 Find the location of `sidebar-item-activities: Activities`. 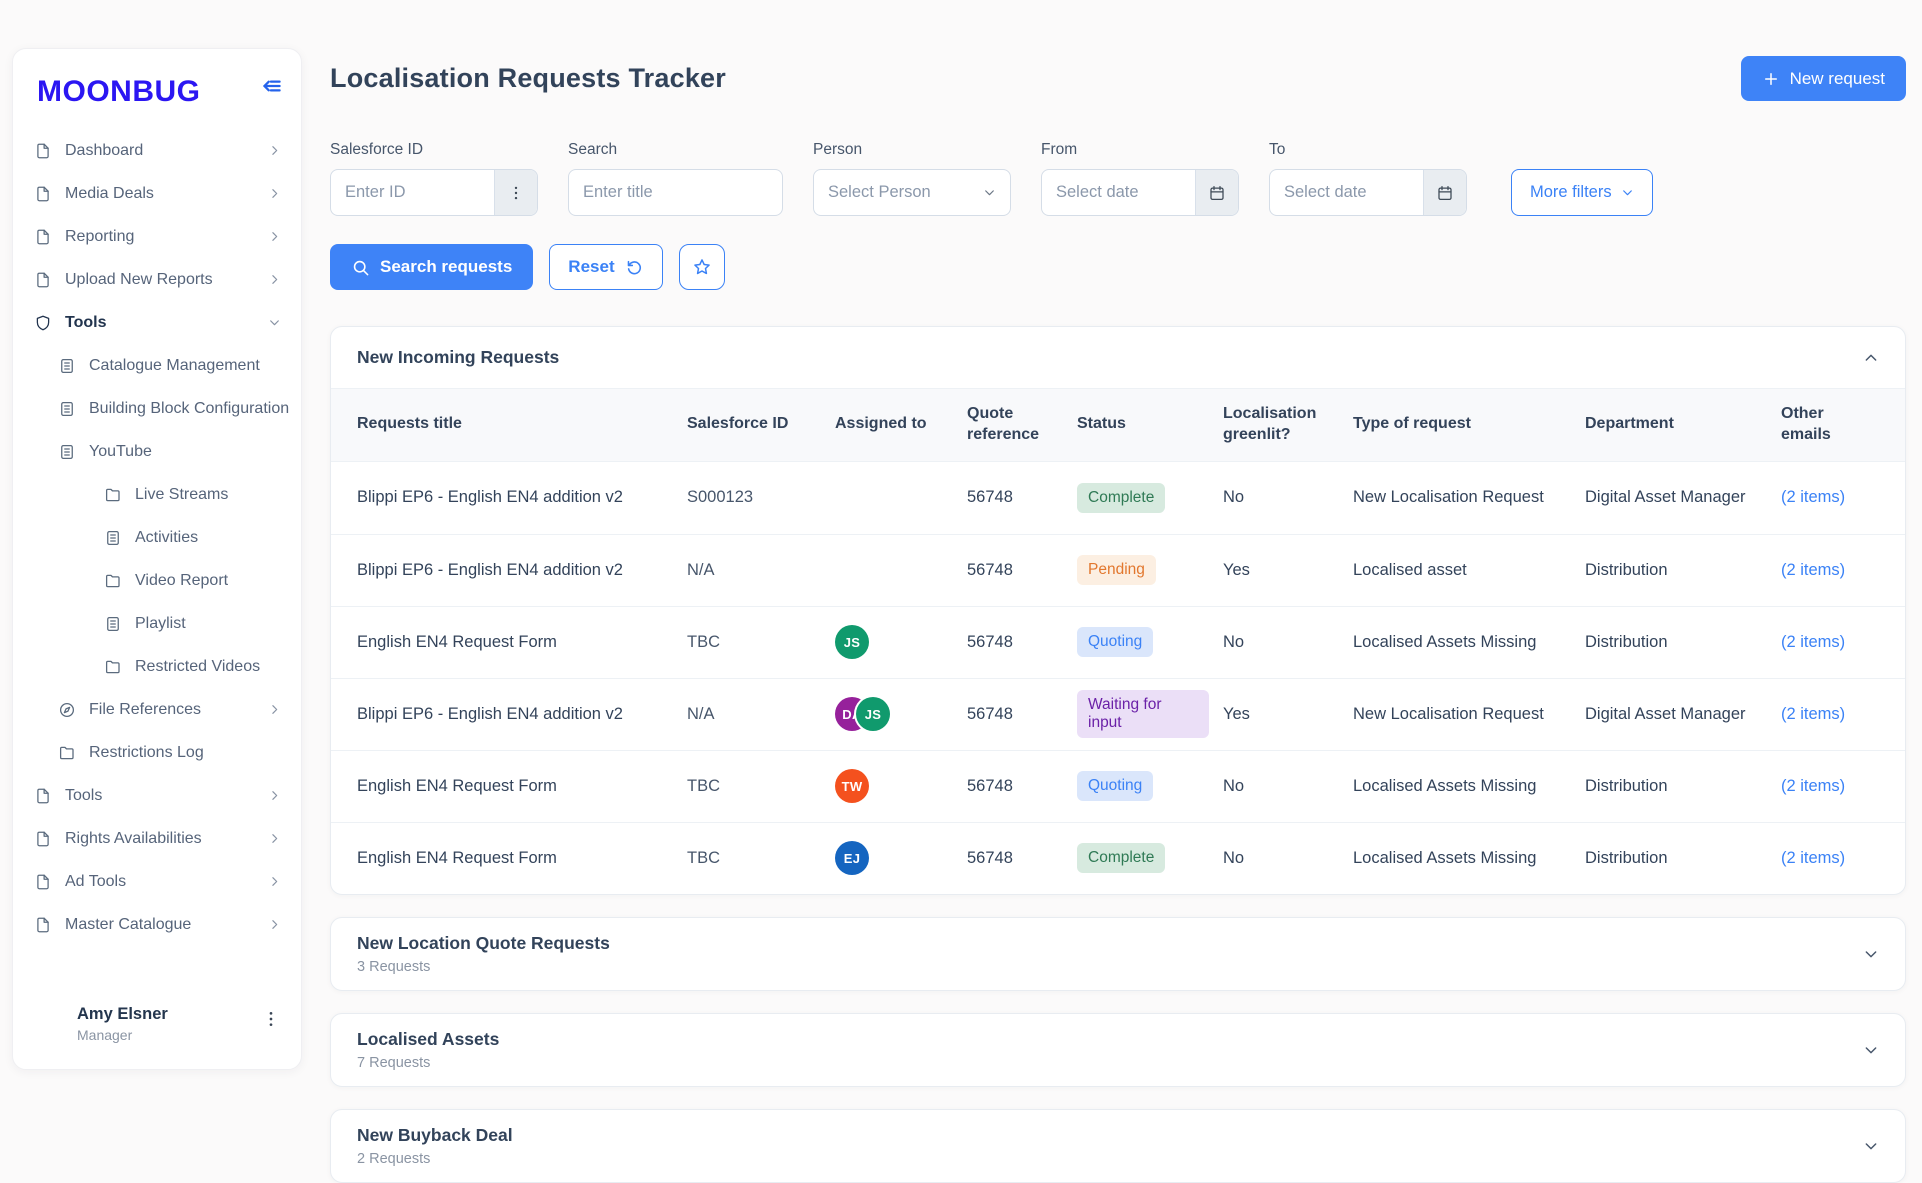

sidebar-item-activities: Activities is located at coordinates (157, 537).